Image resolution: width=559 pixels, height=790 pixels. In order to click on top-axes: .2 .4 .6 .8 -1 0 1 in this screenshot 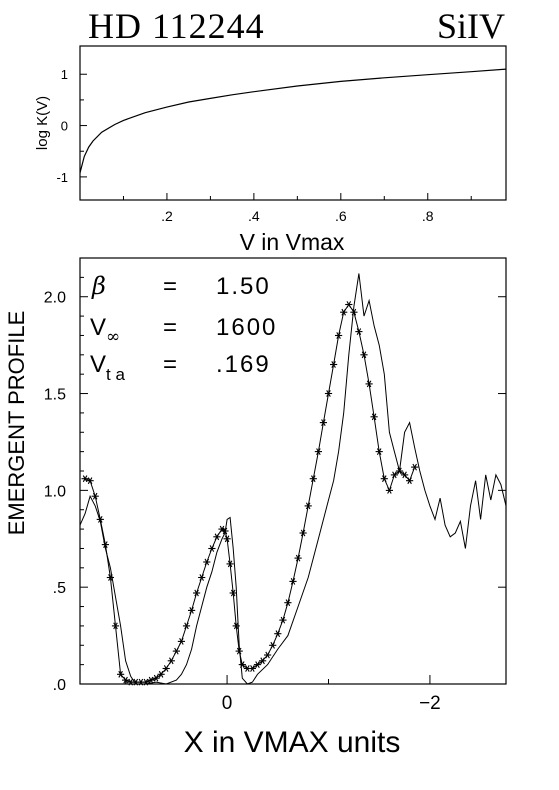, I will do `click(264, 145)`.